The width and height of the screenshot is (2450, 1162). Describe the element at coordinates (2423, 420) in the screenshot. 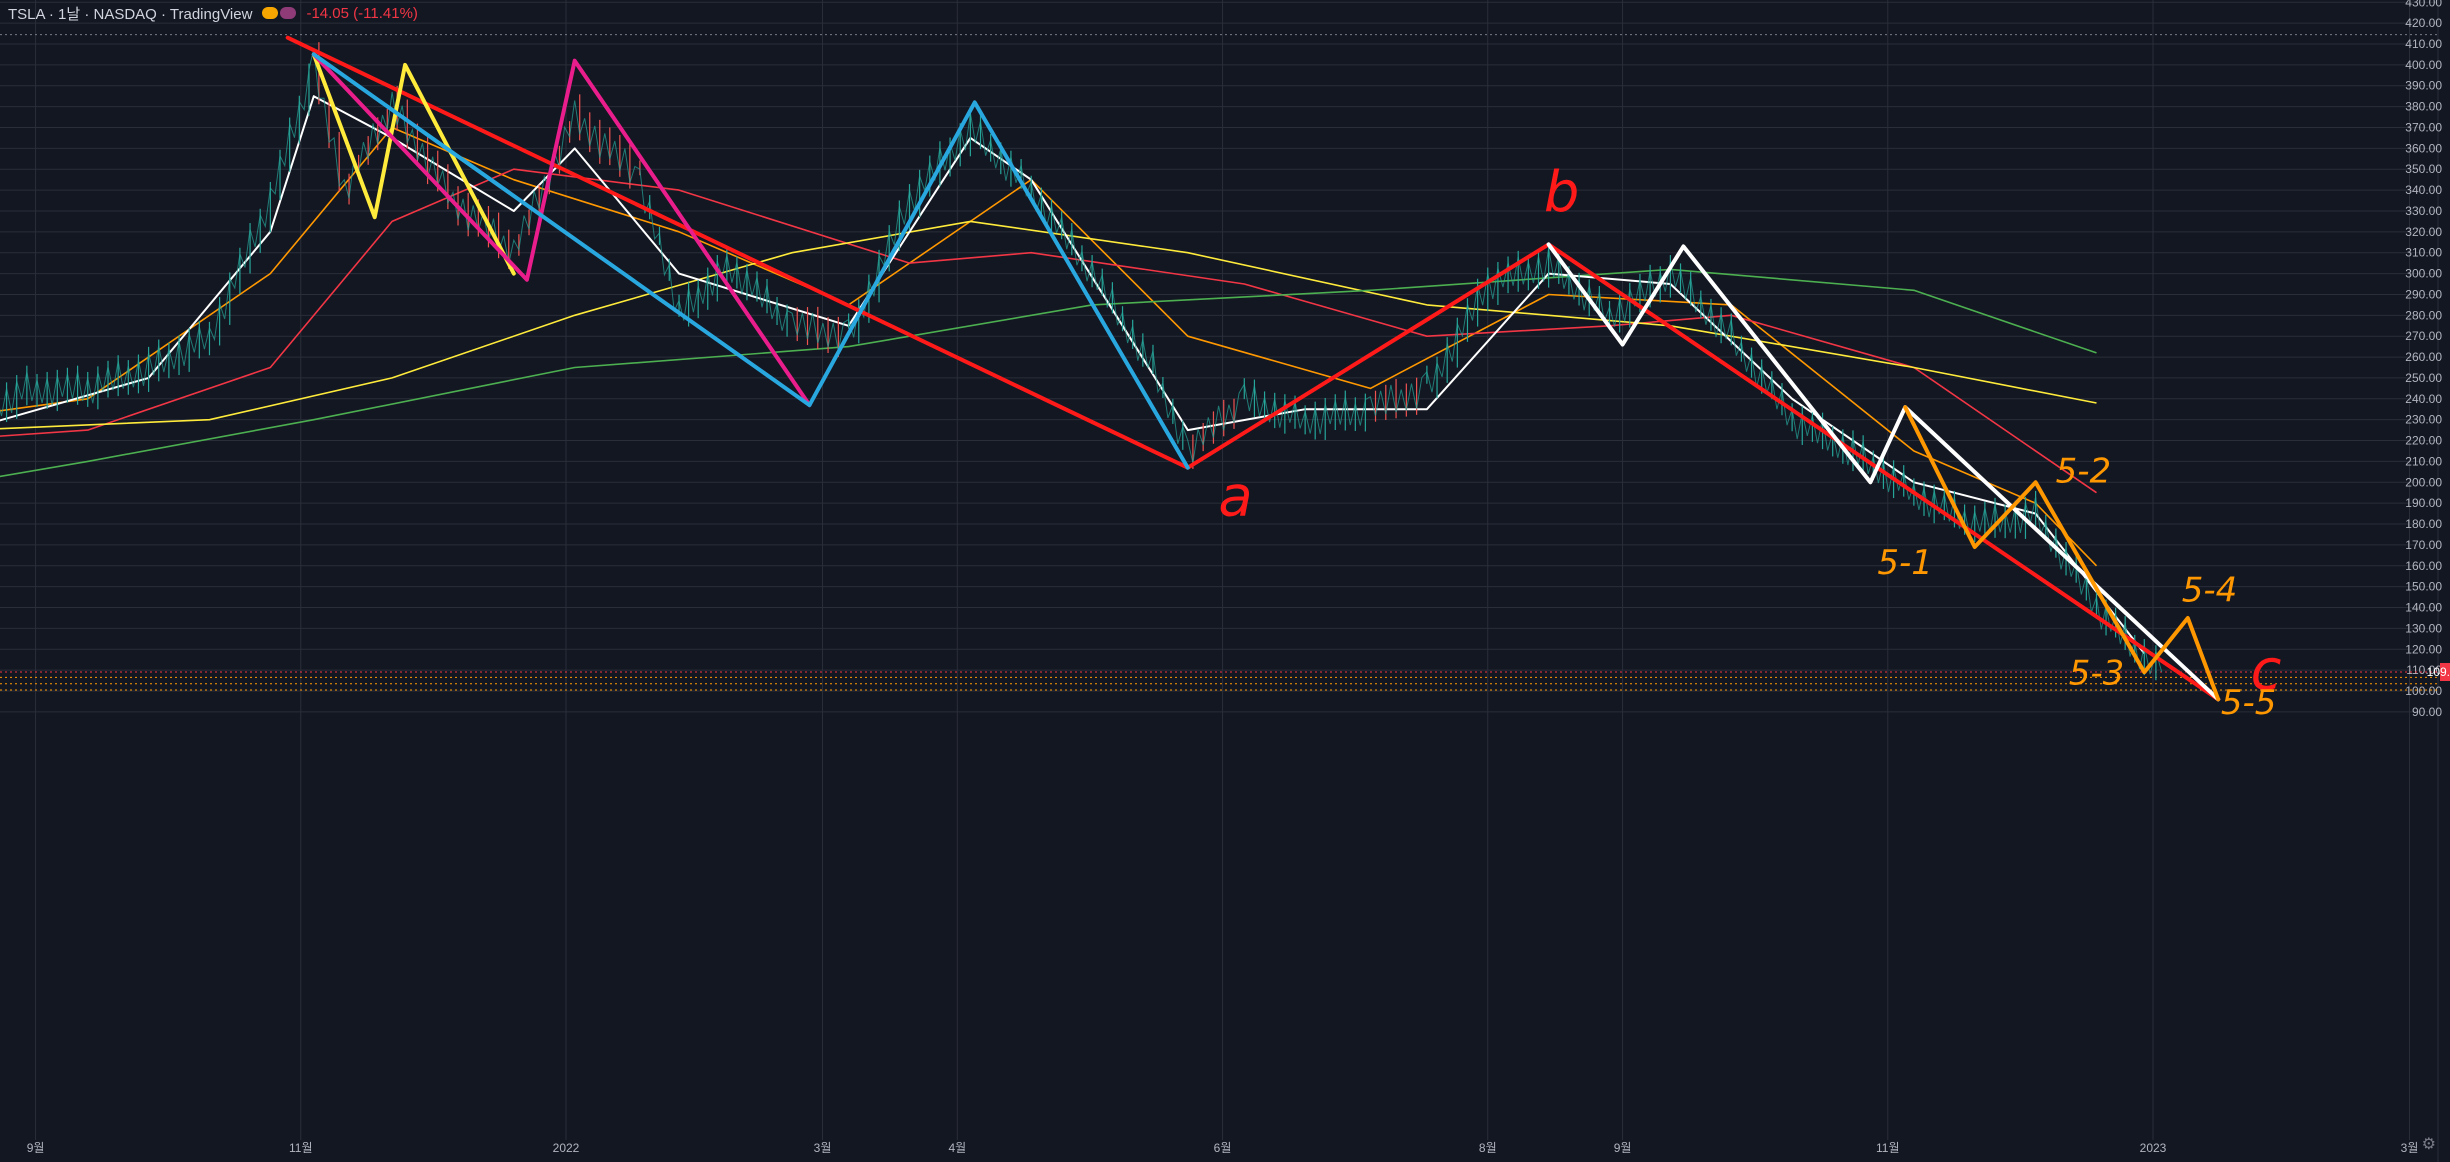

I see `y-tick-label: 230.00` at that location.